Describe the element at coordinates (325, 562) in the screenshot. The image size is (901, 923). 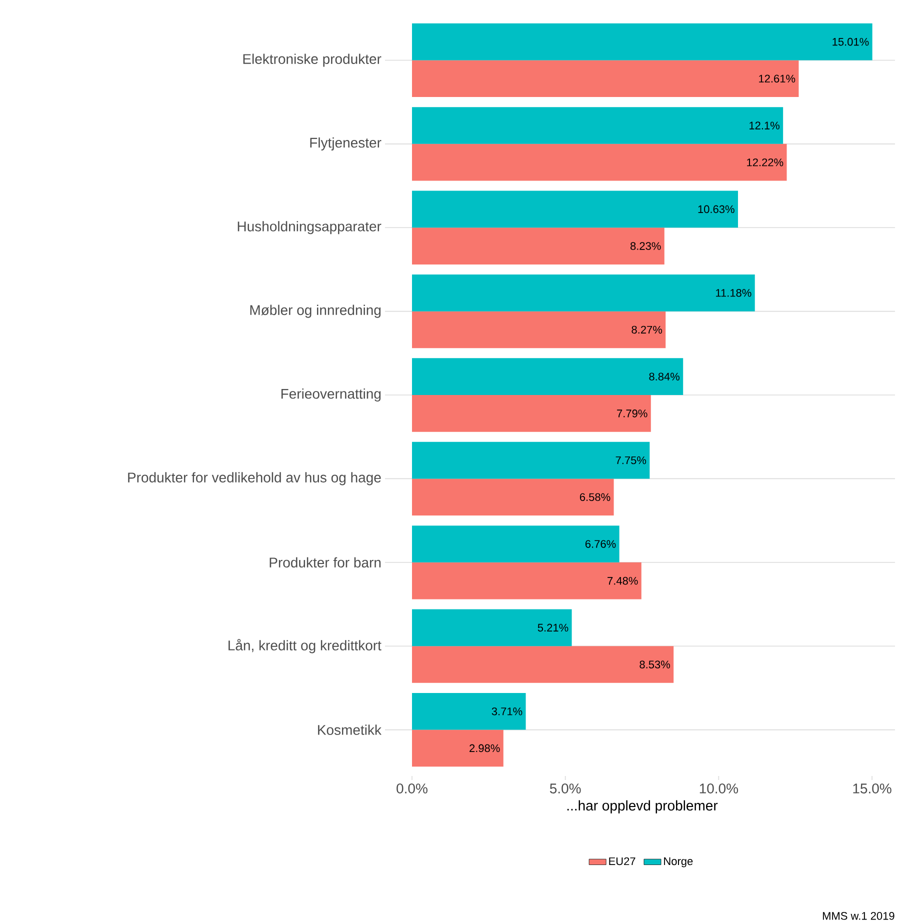
I see `y-tick-label: Produkter for barn` at that location.